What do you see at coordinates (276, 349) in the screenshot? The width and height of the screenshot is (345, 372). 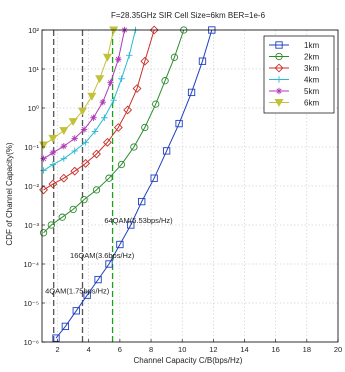 I see `x-tick-label: 16` at bounding box center [276, 349].